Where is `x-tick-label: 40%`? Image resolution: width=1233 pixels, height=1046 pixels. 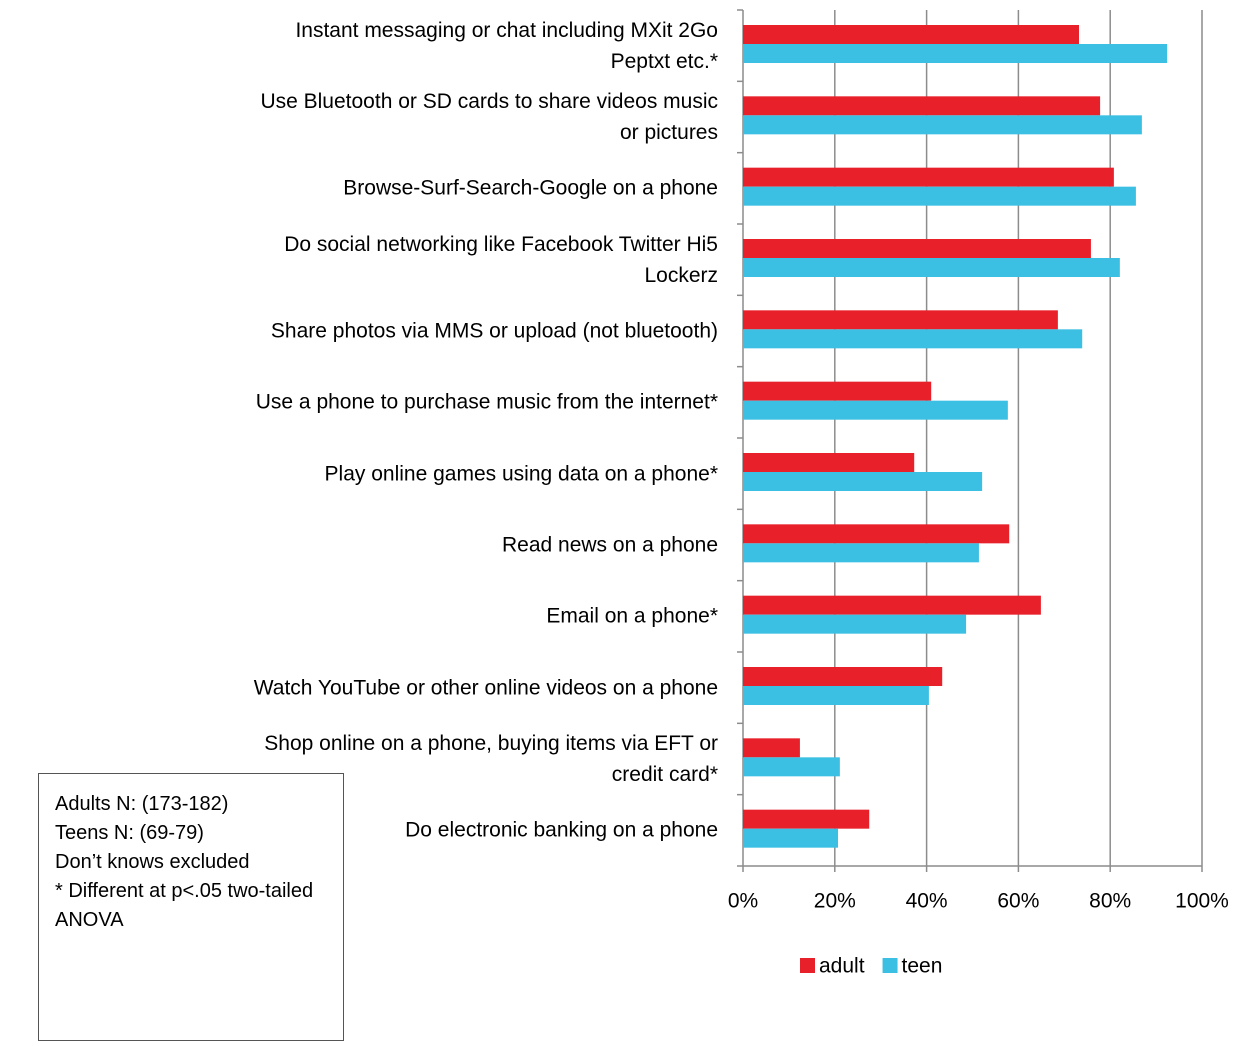 x-tick-label: 40% is located at coordinates (927, 901).